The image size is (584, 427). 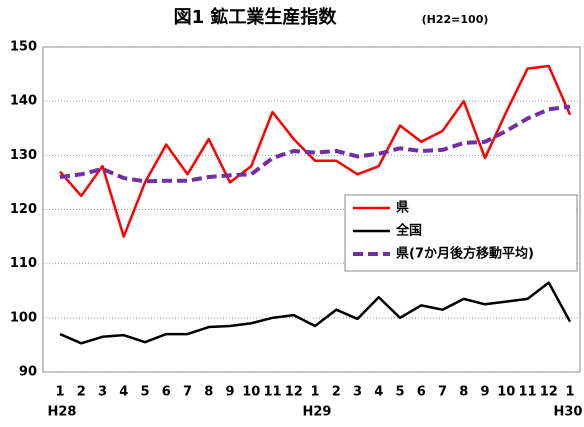 What do you see at coordinates (28, 372) in the screenshot?
I see `y-tick-label: 90` at bounding box center [28, 372].